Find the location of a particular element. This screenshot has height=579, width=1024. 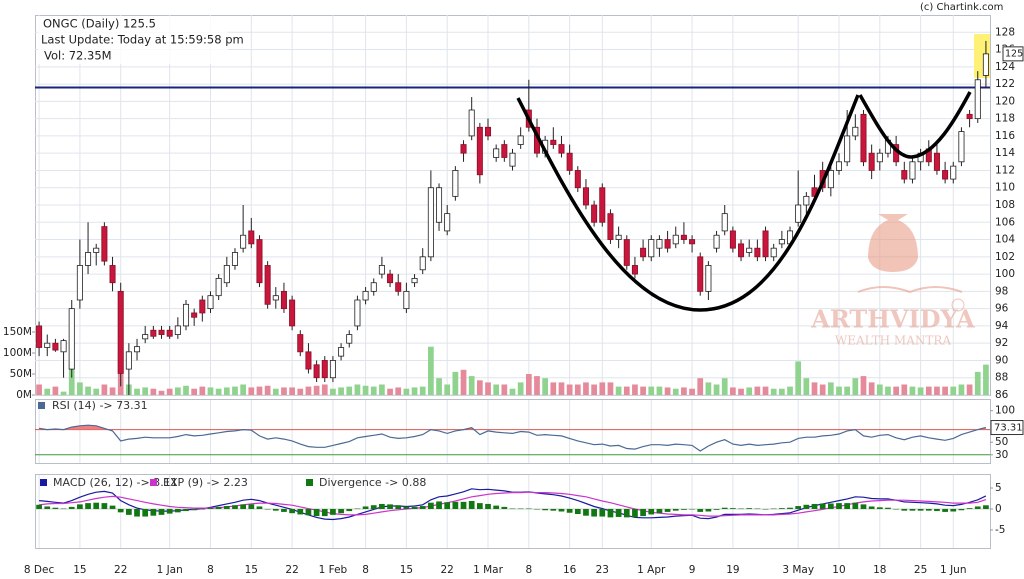

y-tick-label: 0M is located at coordinates (24, 395).